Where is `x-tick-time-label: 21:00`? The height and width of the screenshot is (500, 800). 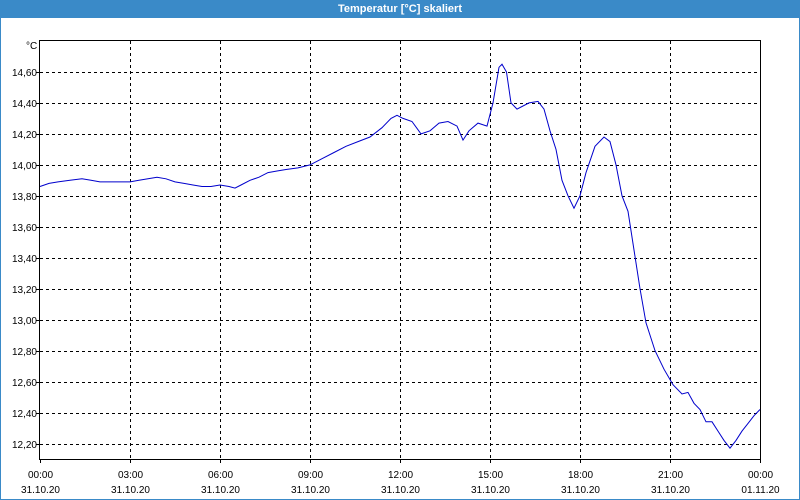 x-tick-time-label: 21:00 is located at coordinates (670, 475).